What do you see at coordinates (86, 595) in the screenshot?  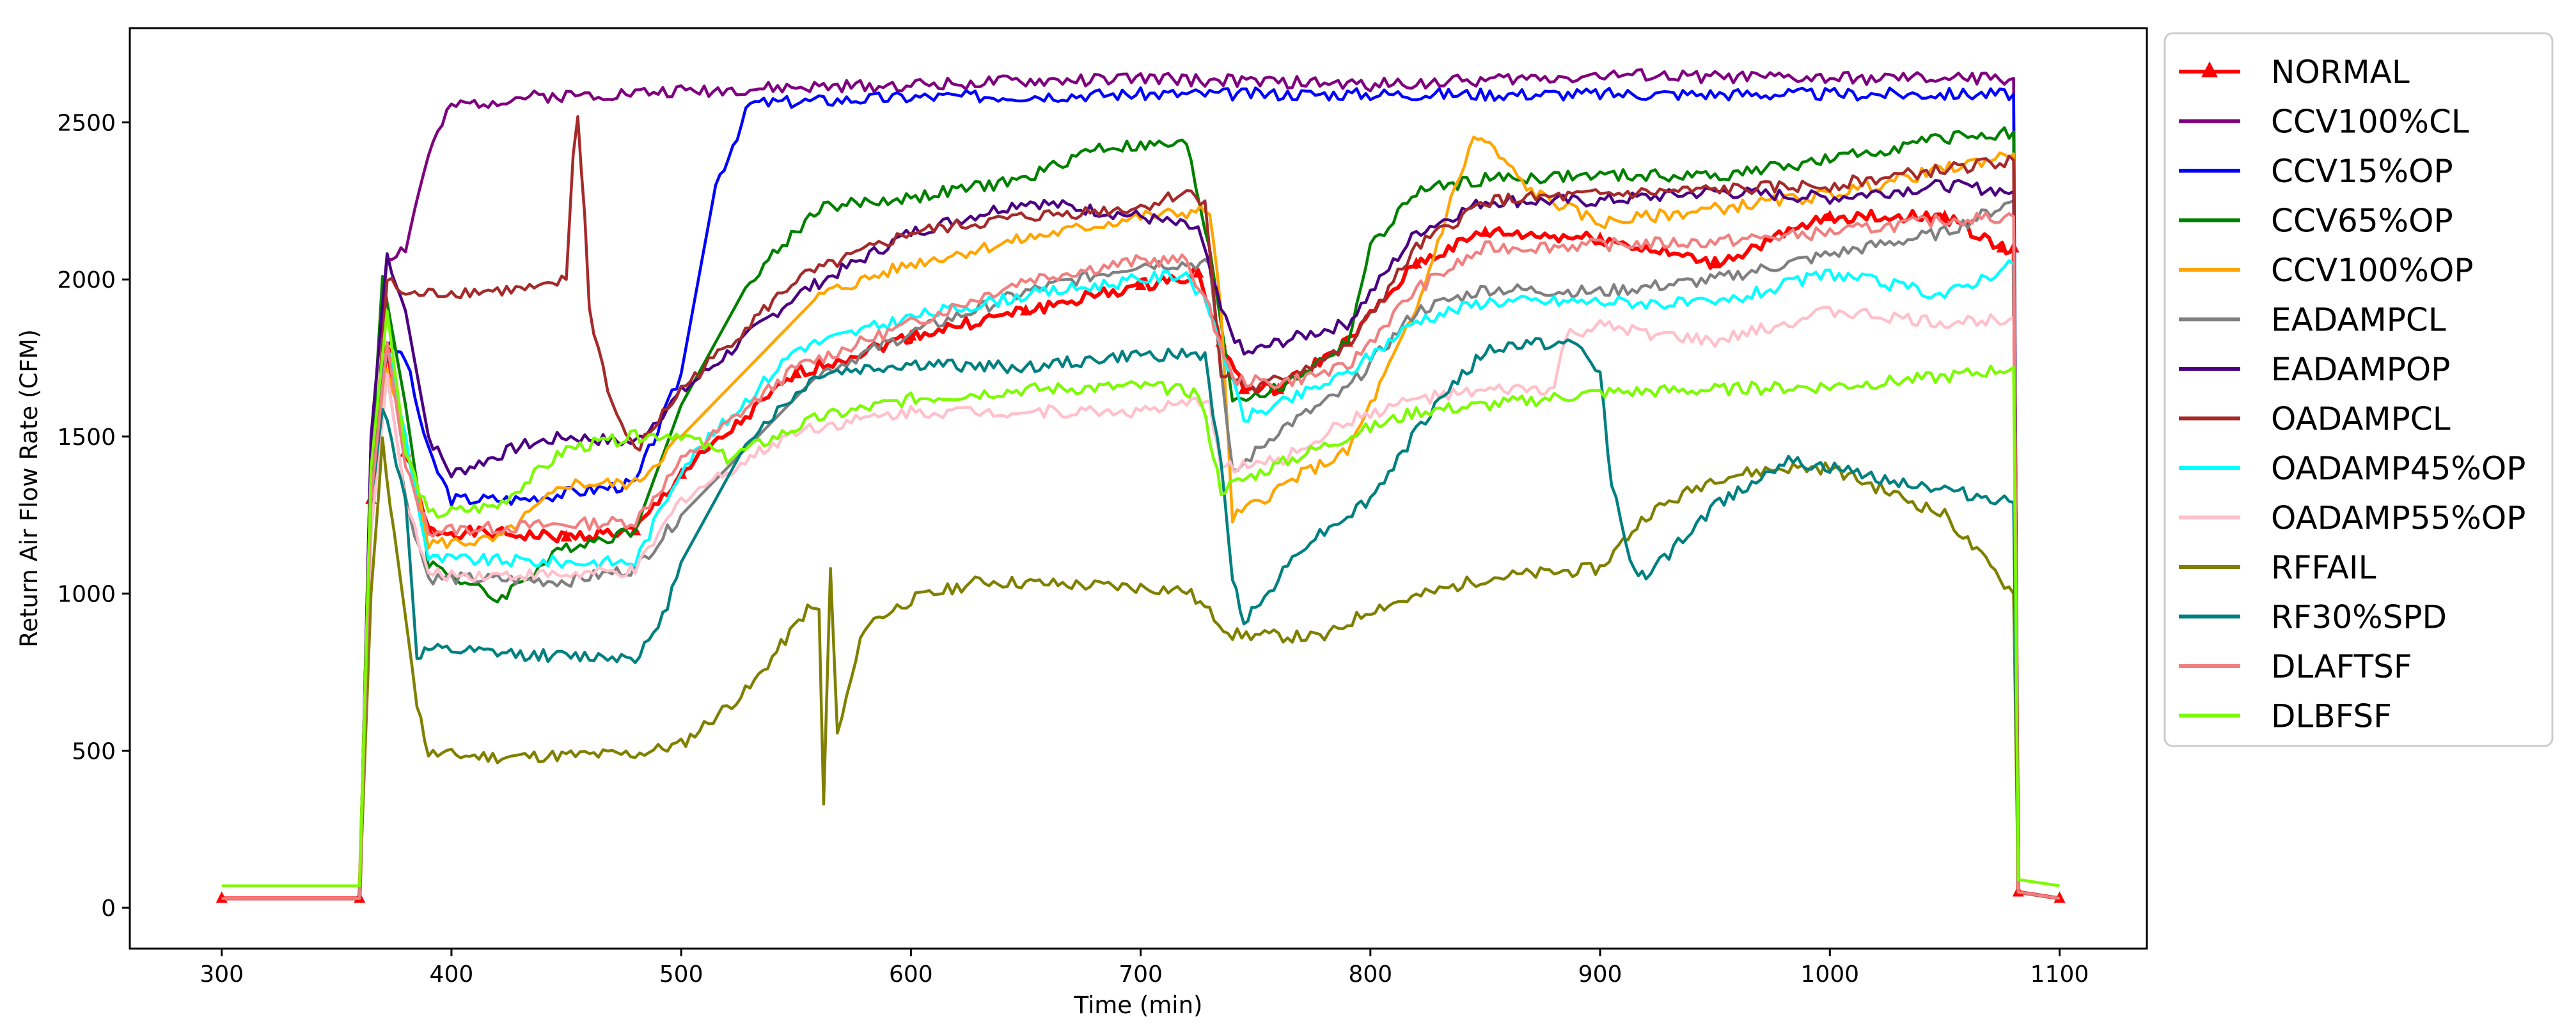 I see `y-tick-label: 1000` at bounding box center [86, 595].